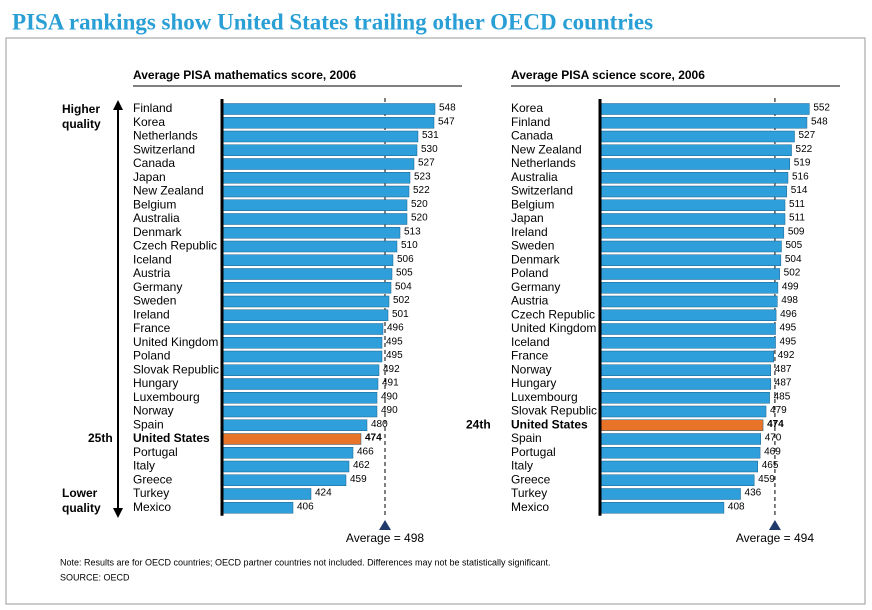  What do you see at coordinates (530, 356) in the screenshot?
I see `category-label: France` at bounding box center [530, 356].